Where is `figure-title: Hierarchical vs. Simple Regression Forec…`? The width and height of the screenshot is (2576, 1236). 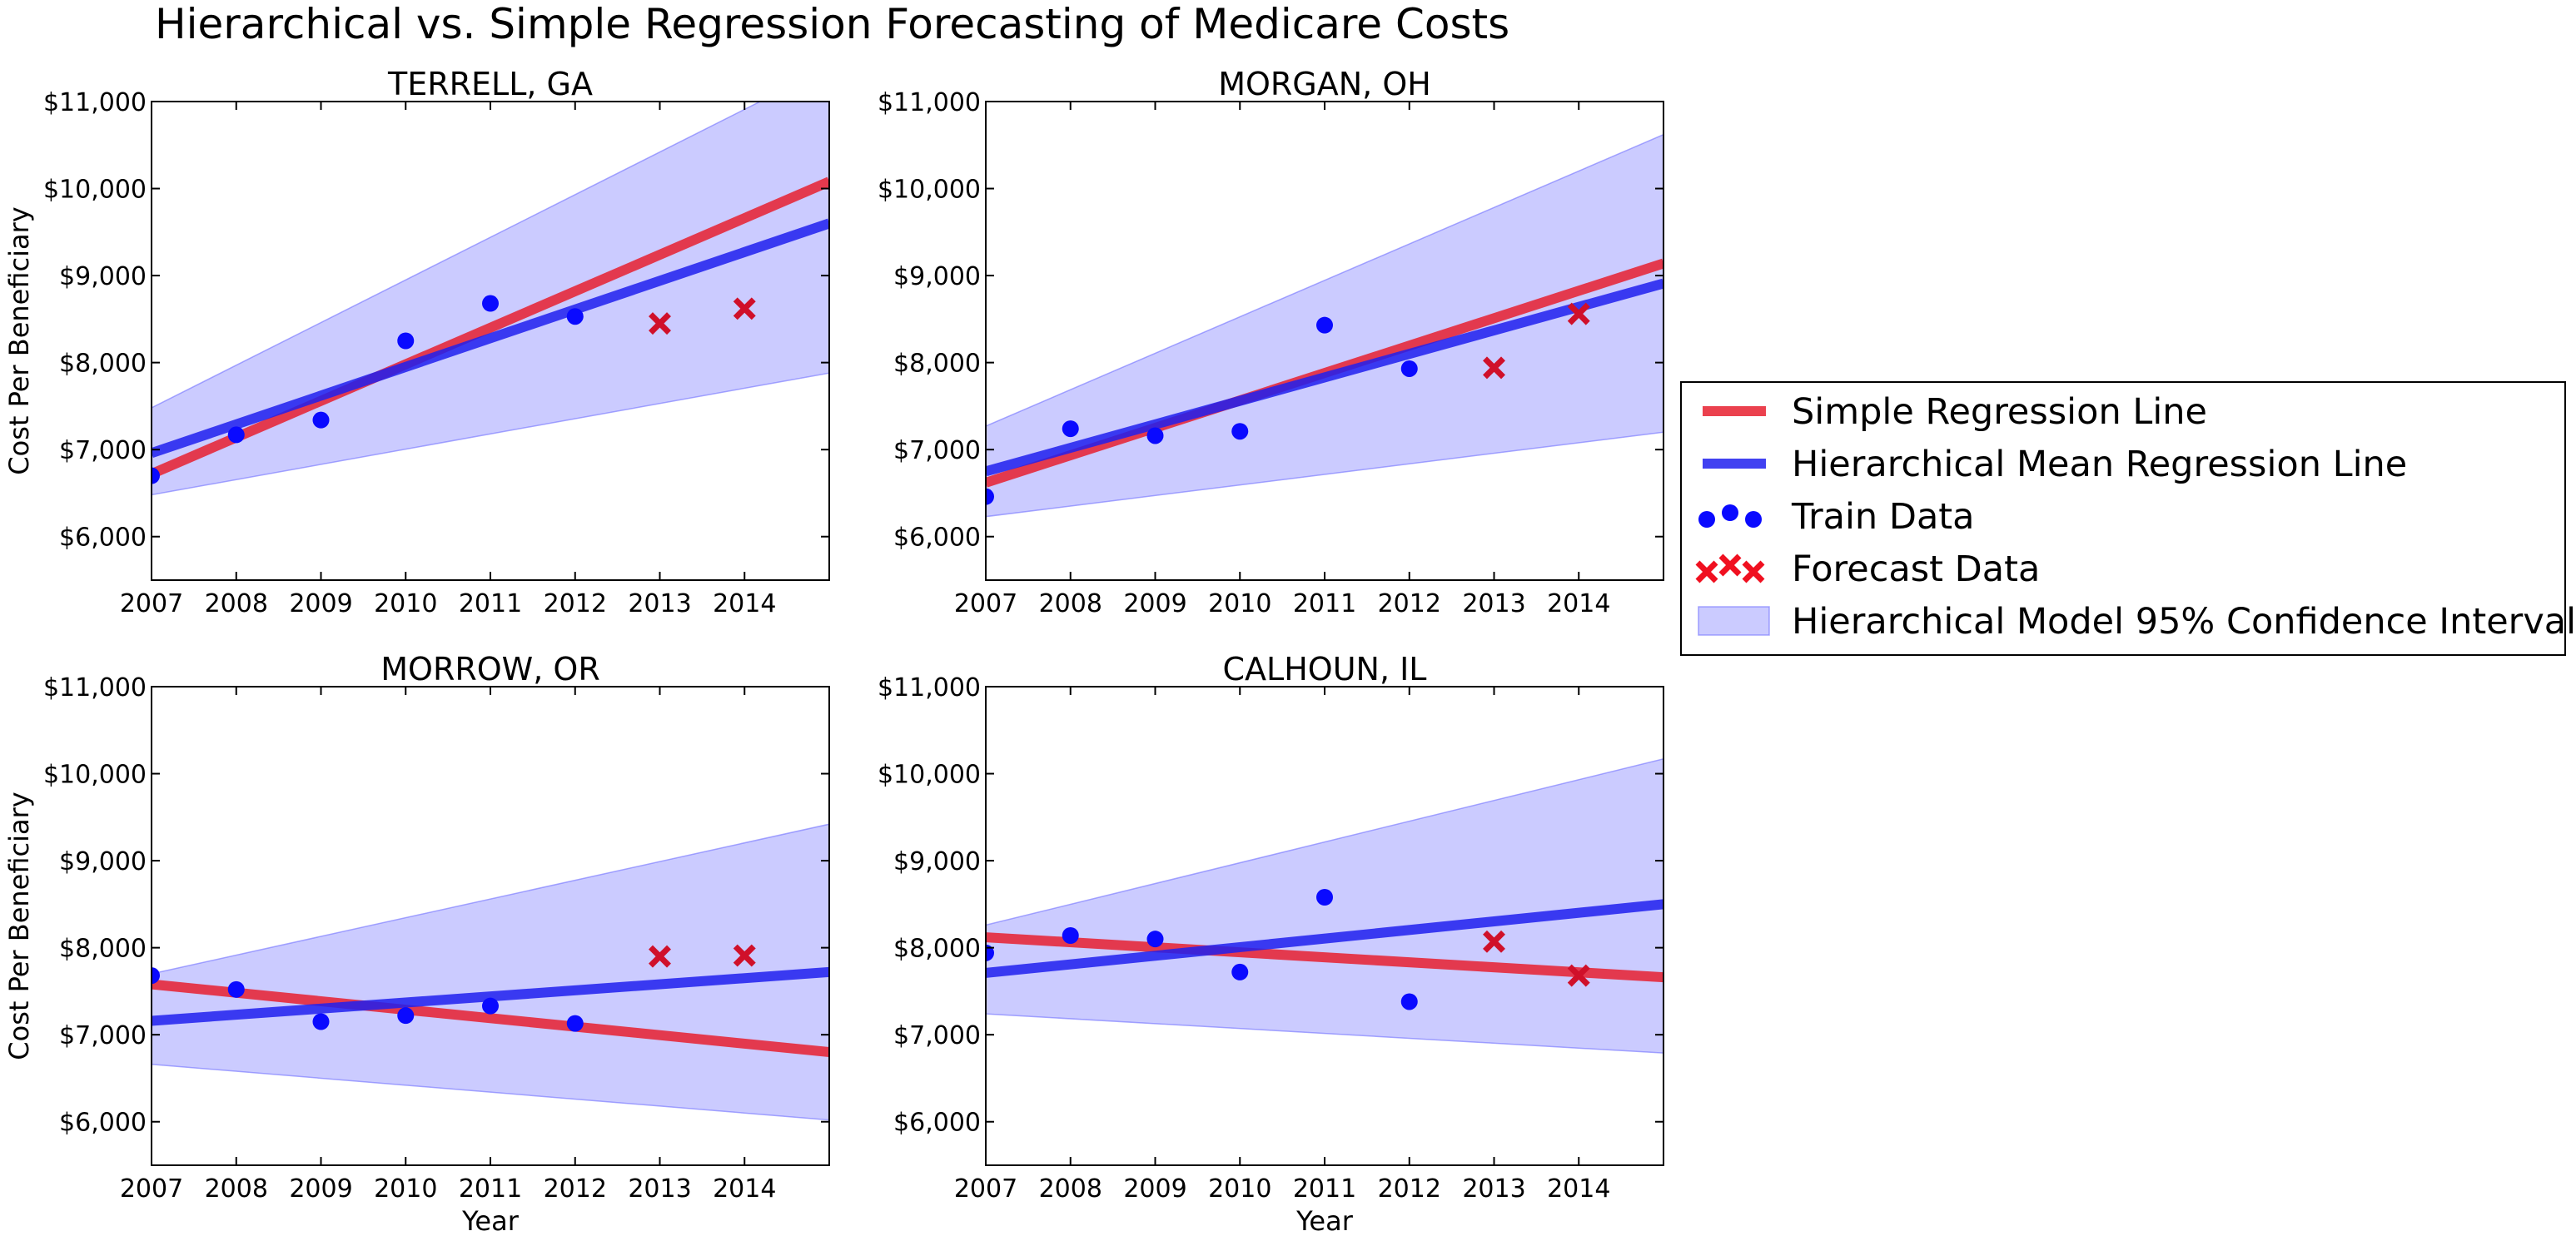
figure-title: Hierarchical vs. Simple Regression Forec… is located at coordinates (832, 24).